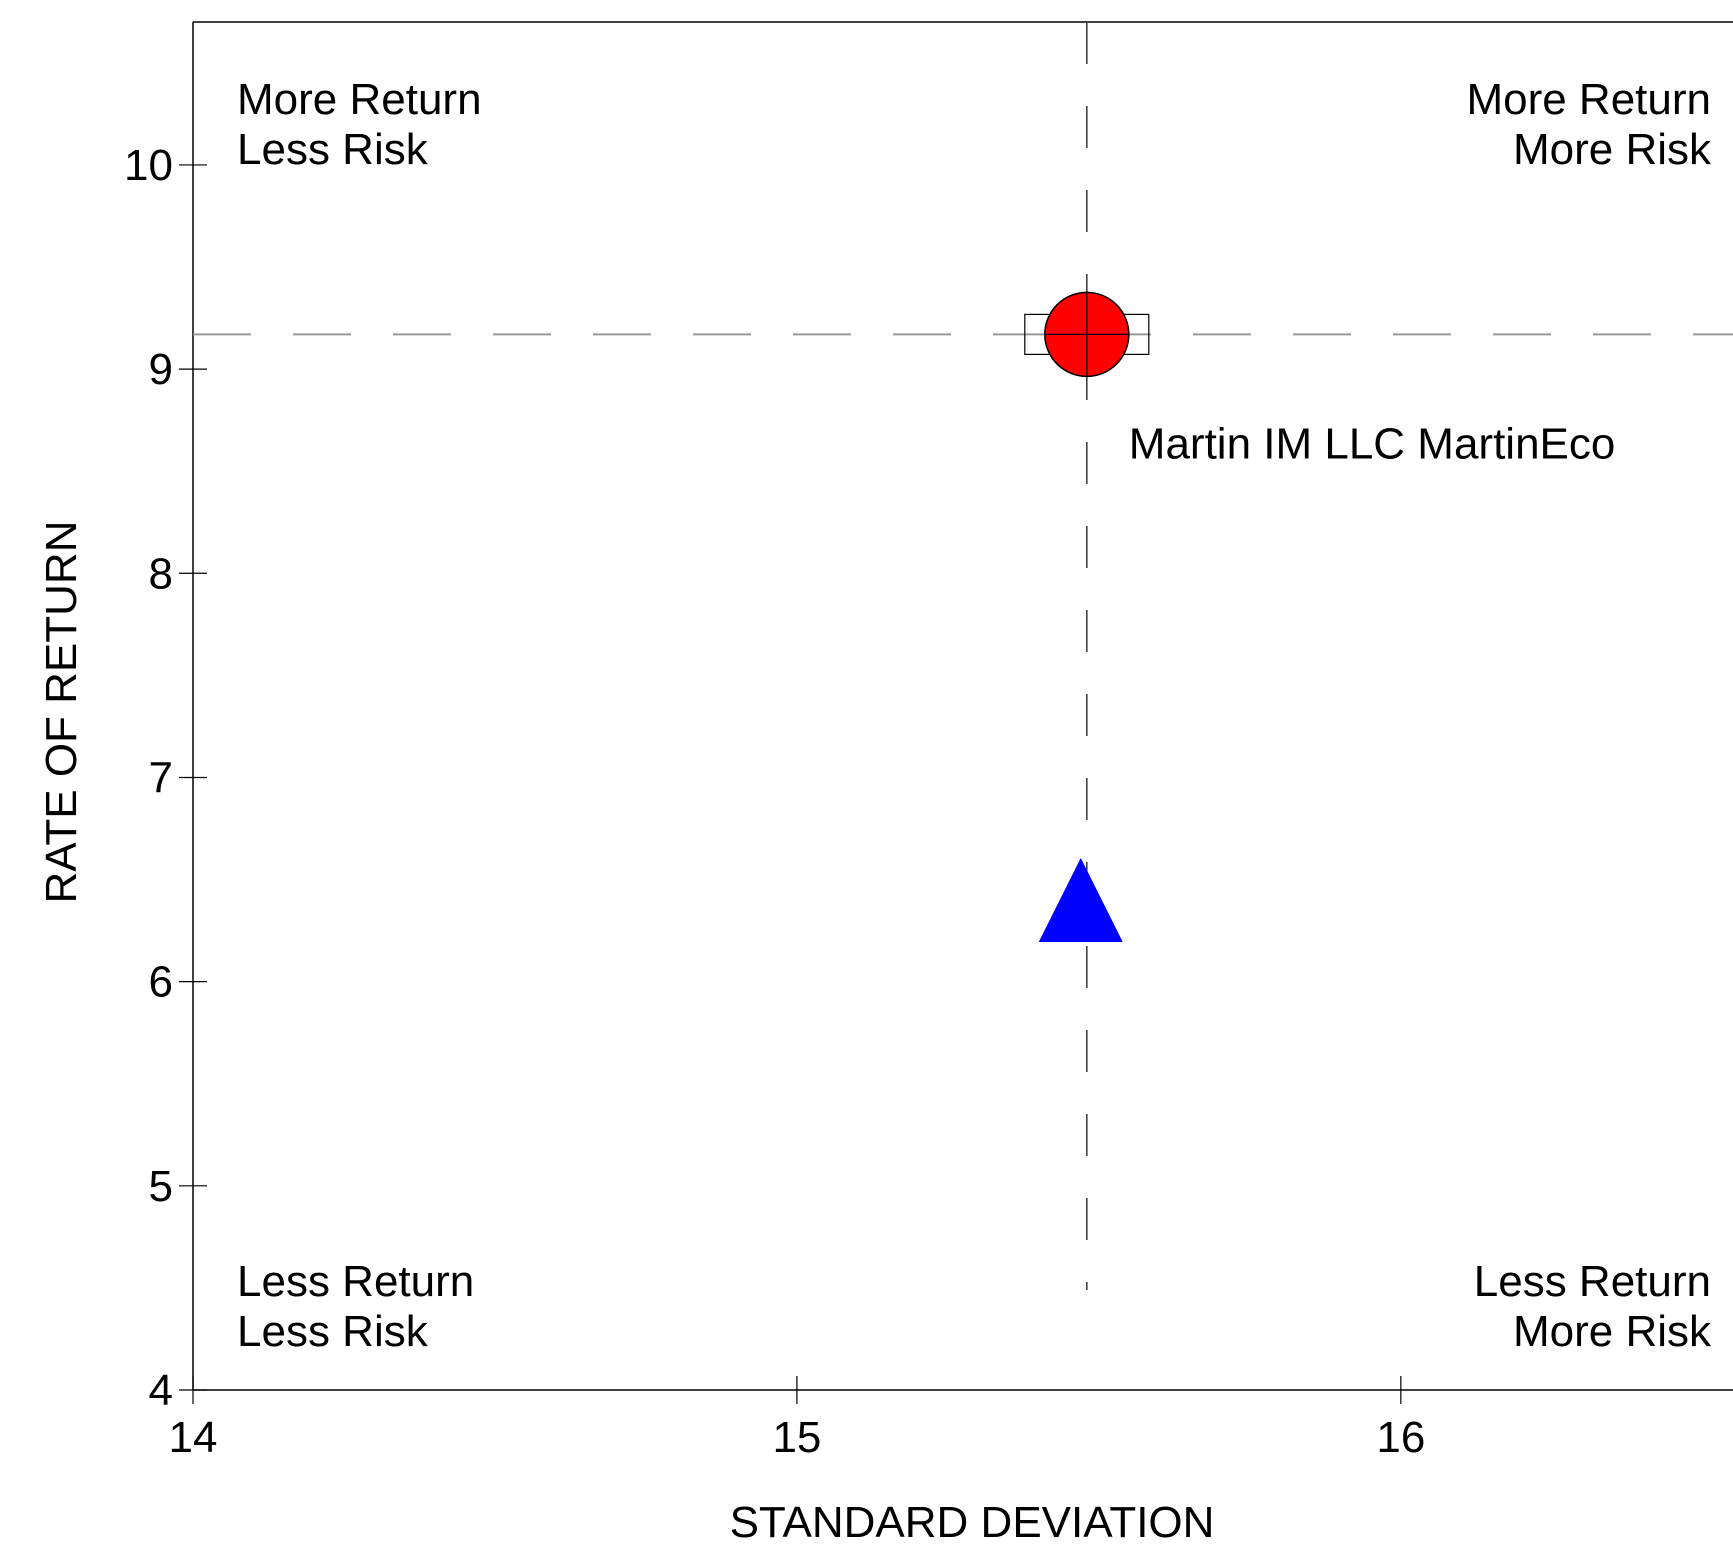 Image resolution: width=1733 pixels, height=1550 pixels. What do you see at coordinates (148, 165) in the screenshot?
I see `y-tick-label: 10` at bounding box center [148, 165].